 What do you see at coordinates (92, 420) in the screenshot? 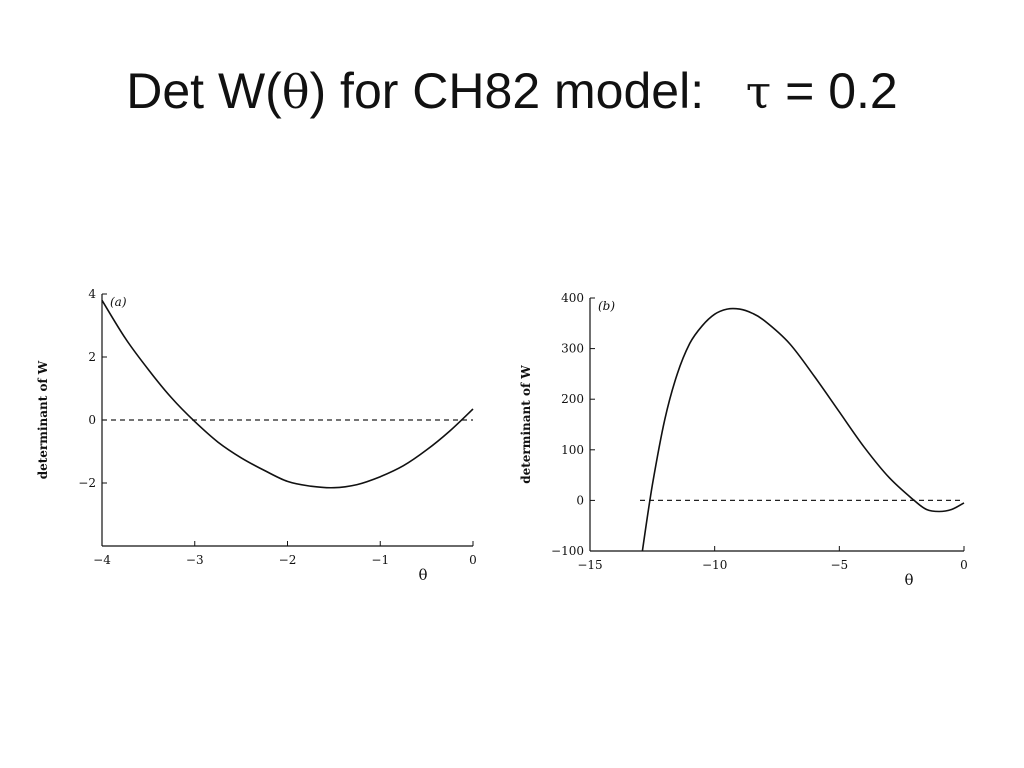
I see `chart-a-y-tick-label: 0` at bounding box center [92, 420].